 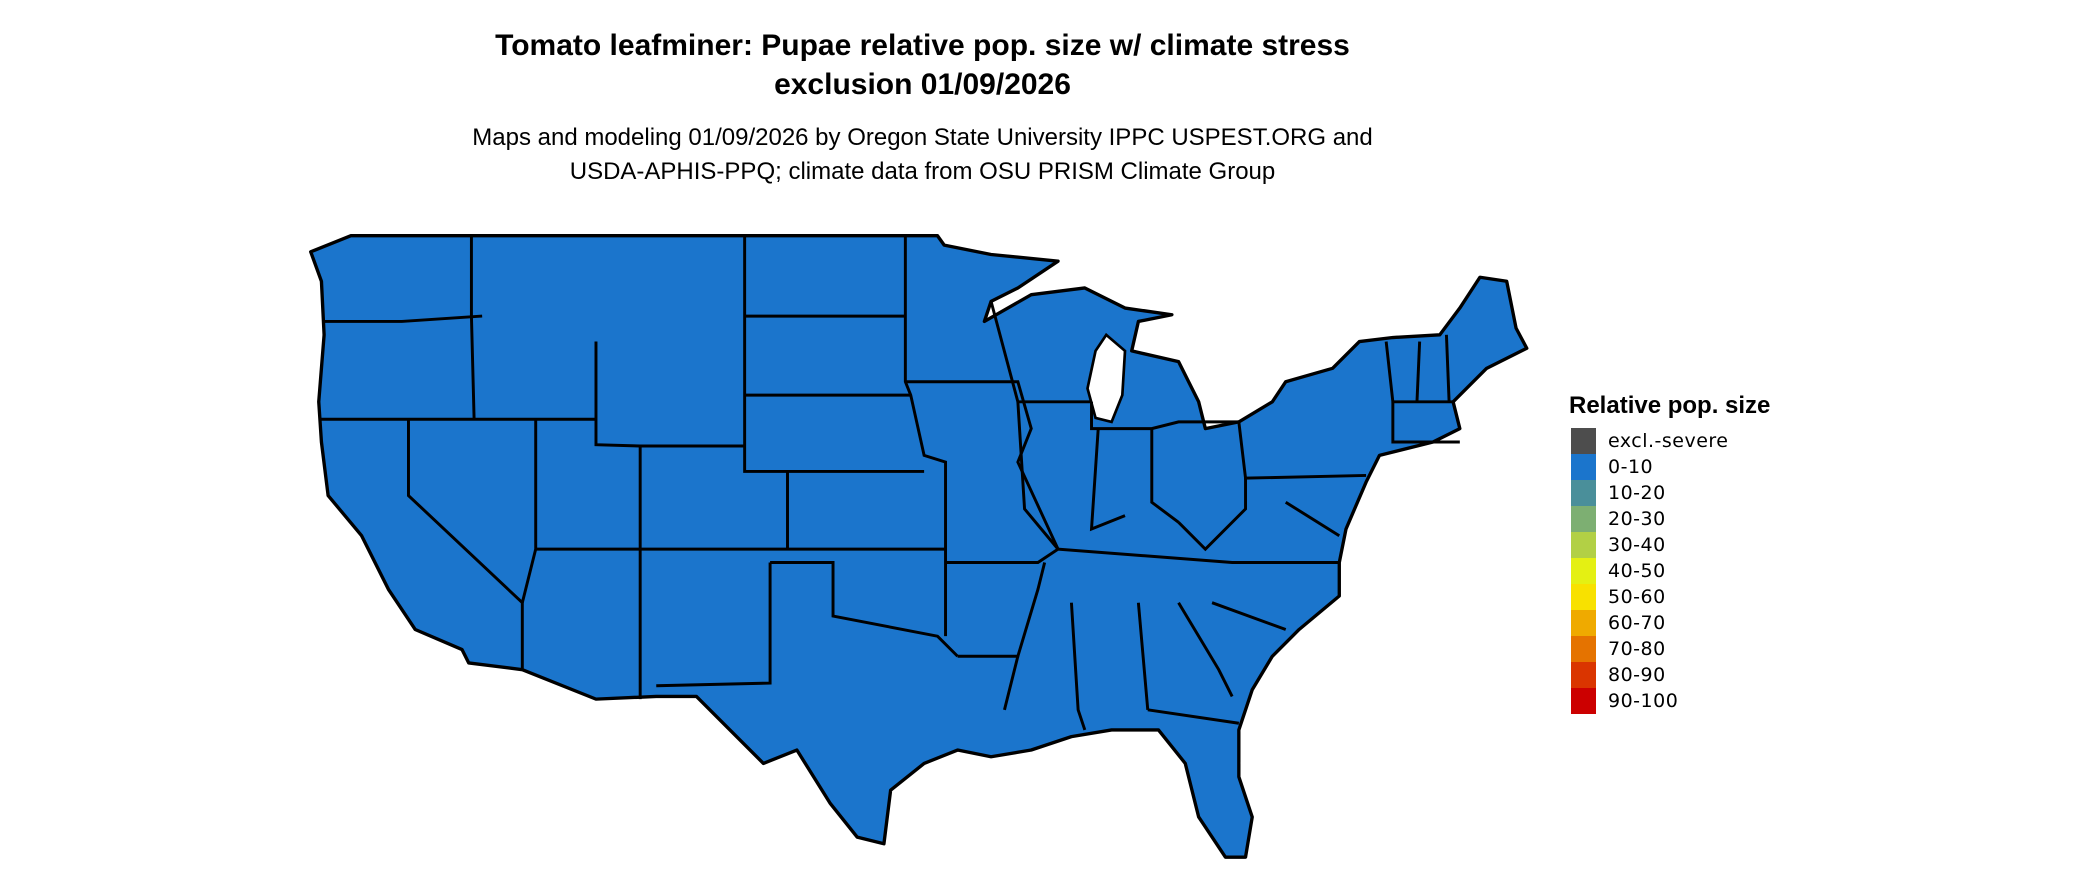 What do you see at coordinates (1637, 597) in the screenshot?
I see `legend-label: 50-60` at bounding box center [1637, 597].